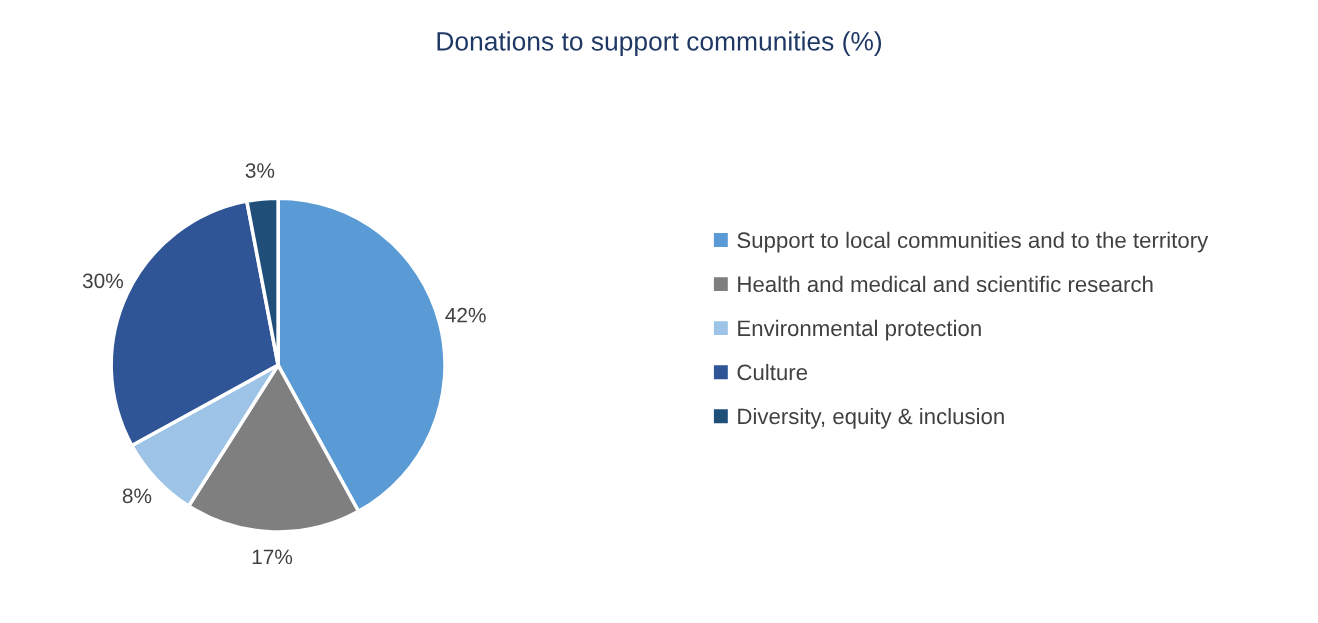 The width and height of the screenshot is (1318, 623). Describe the element at coordinates (260, 170) in the screenshot. I see `data-label: 3%` at that location.